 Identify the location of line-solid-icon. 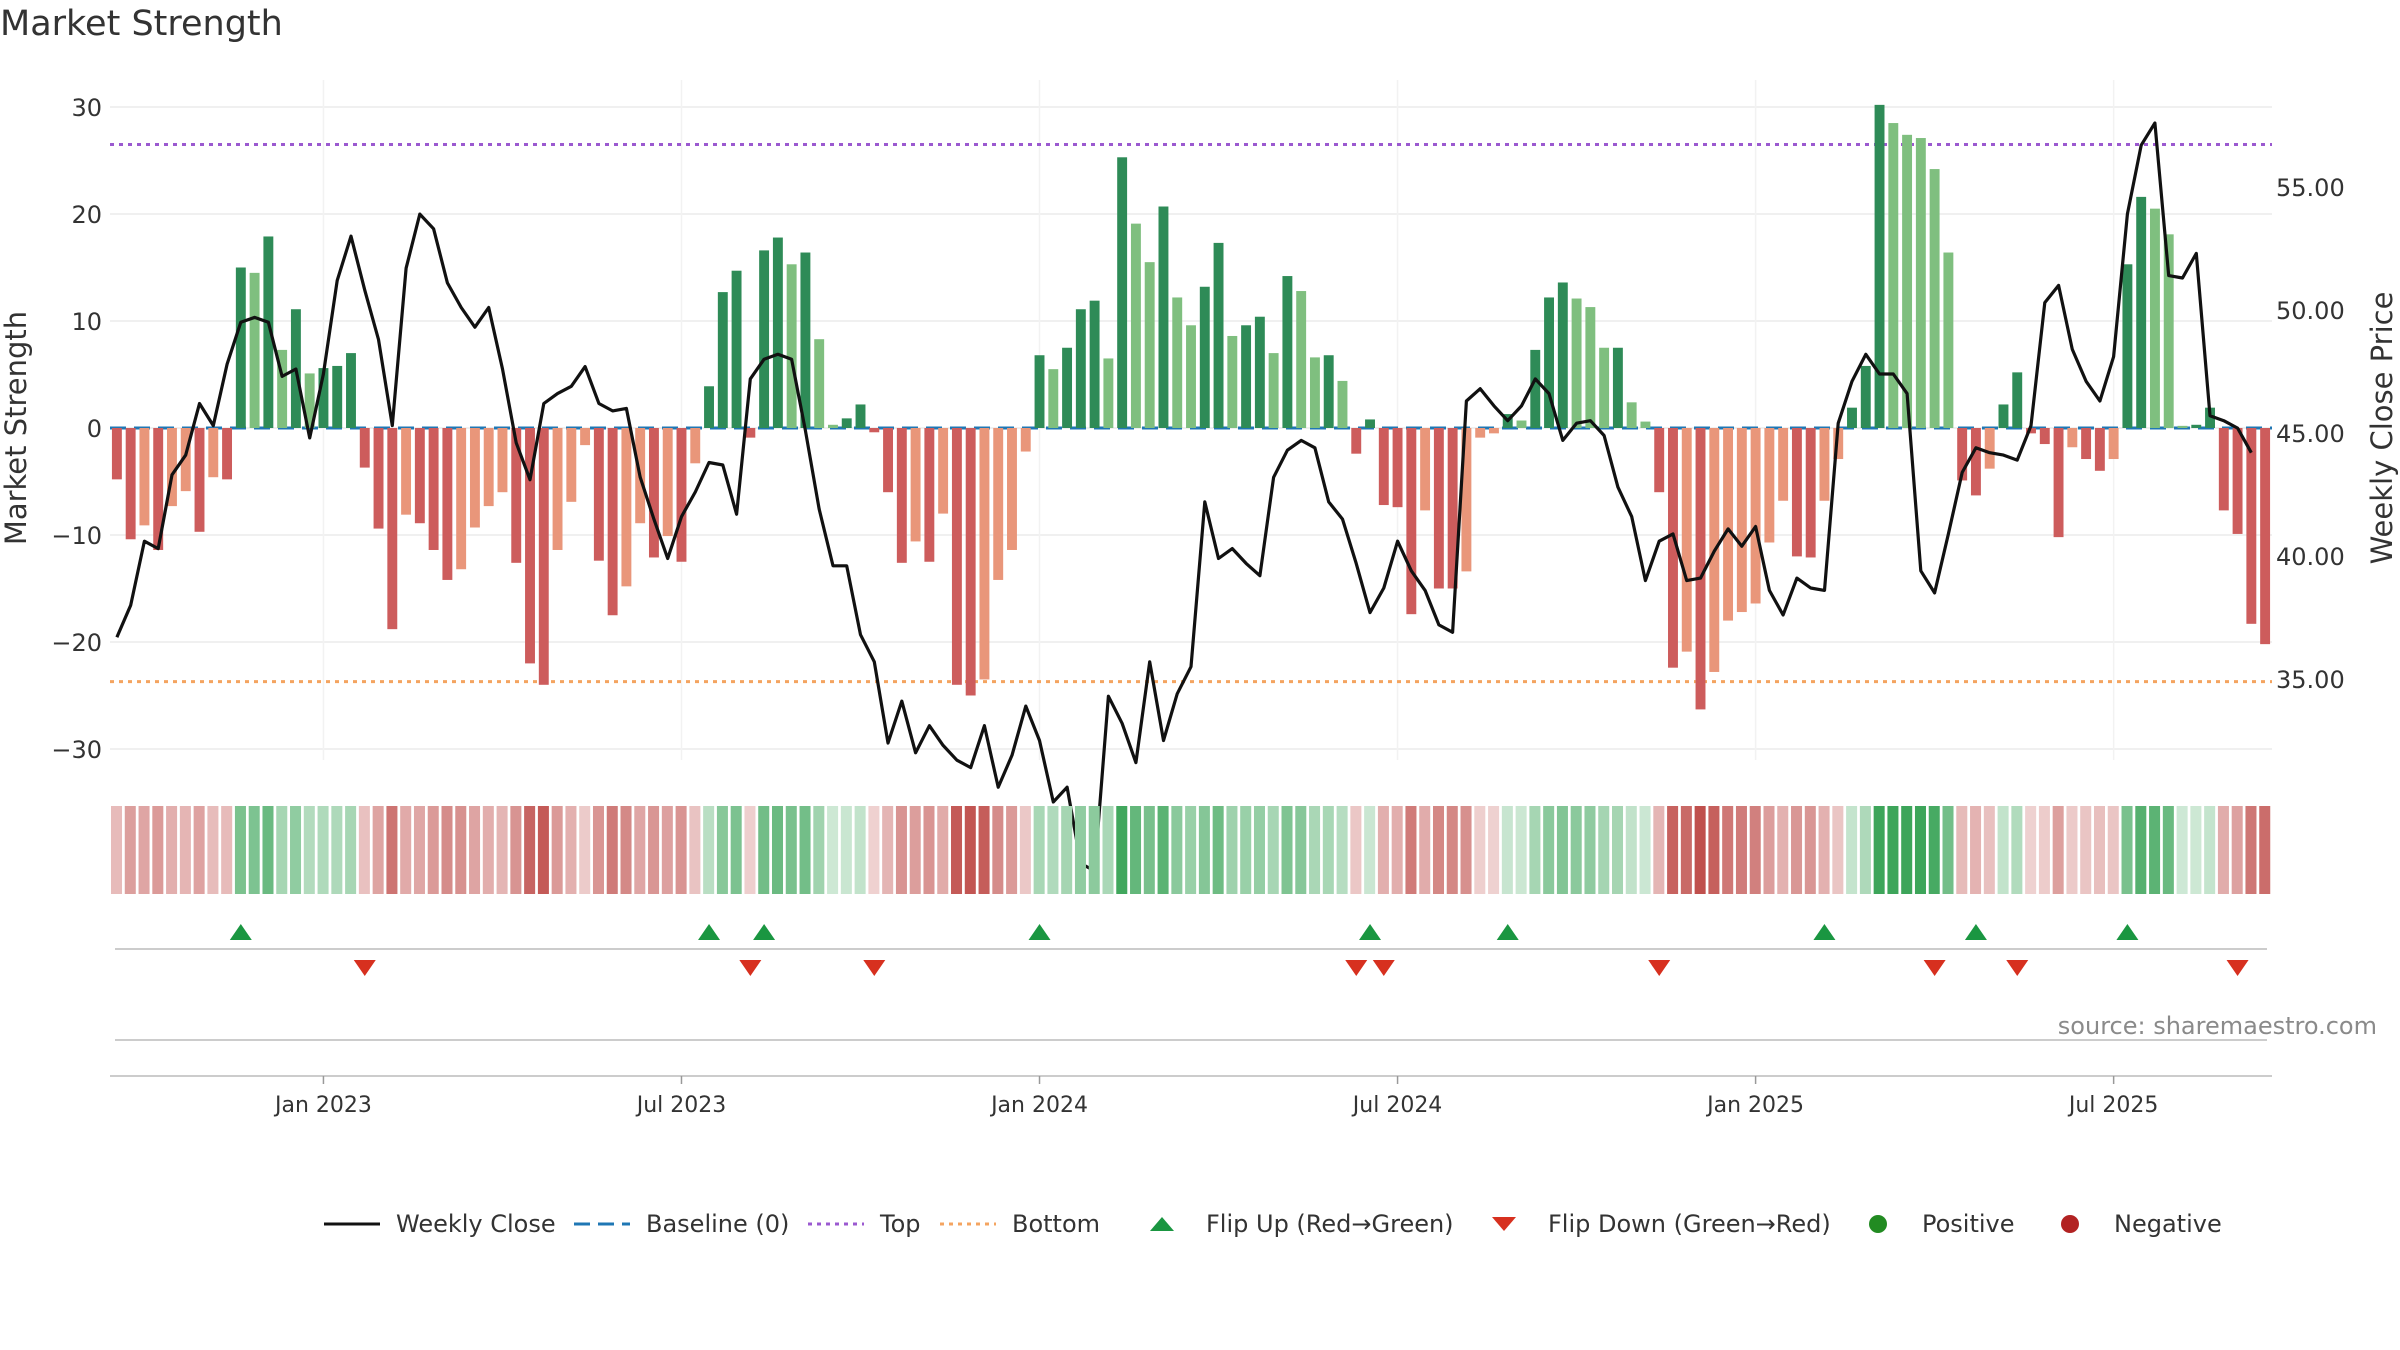
(352, 1224).